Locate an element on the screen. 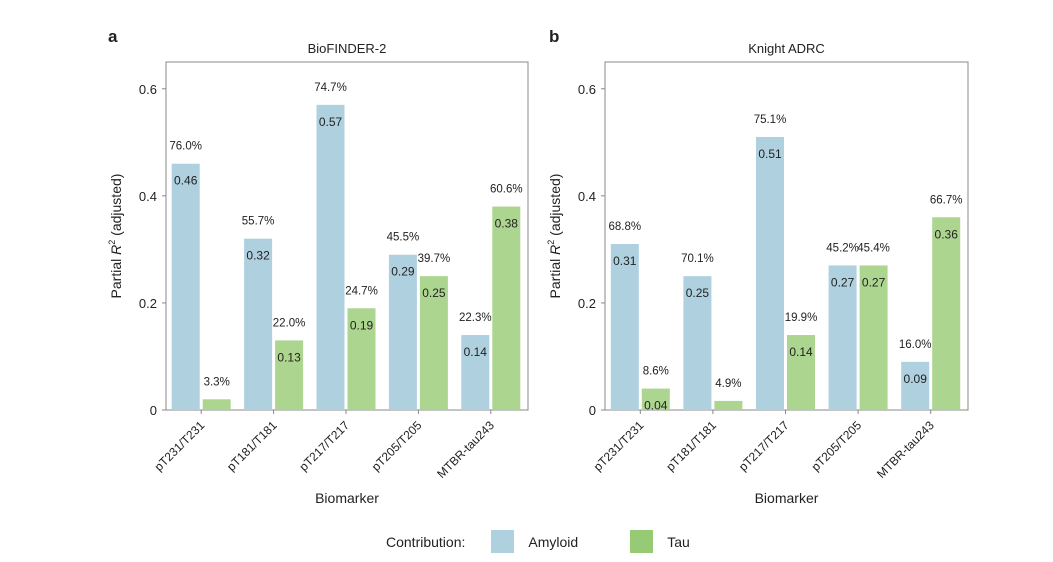  value-label: 0.46 is located at coordinates (186, 181).